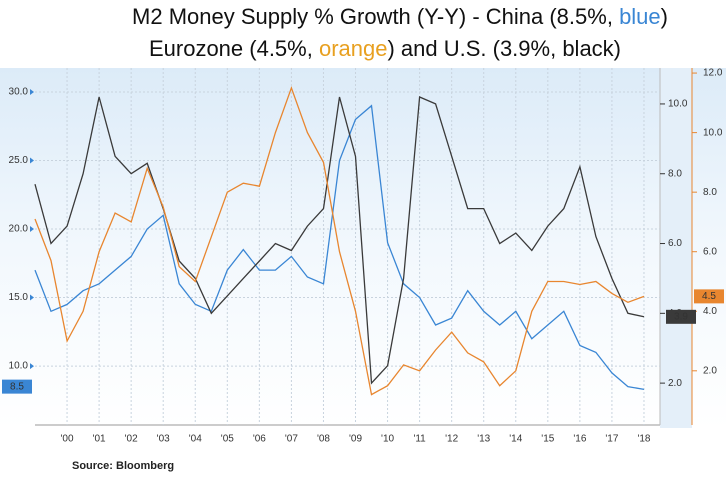  What do you see at coordinates (579, 439) in the screenshot?
I see `x-tick-label: '16` at bounding box center [579, 439].